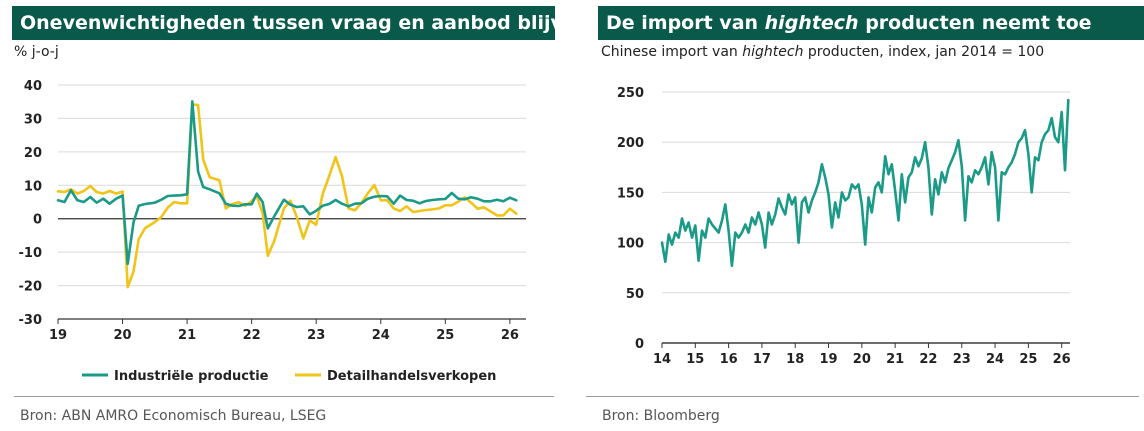 The image size is (1144, 431). Describe the element at coordinates (33, 86) in the screenshot. I see `y-tick-label: 40` at that location.